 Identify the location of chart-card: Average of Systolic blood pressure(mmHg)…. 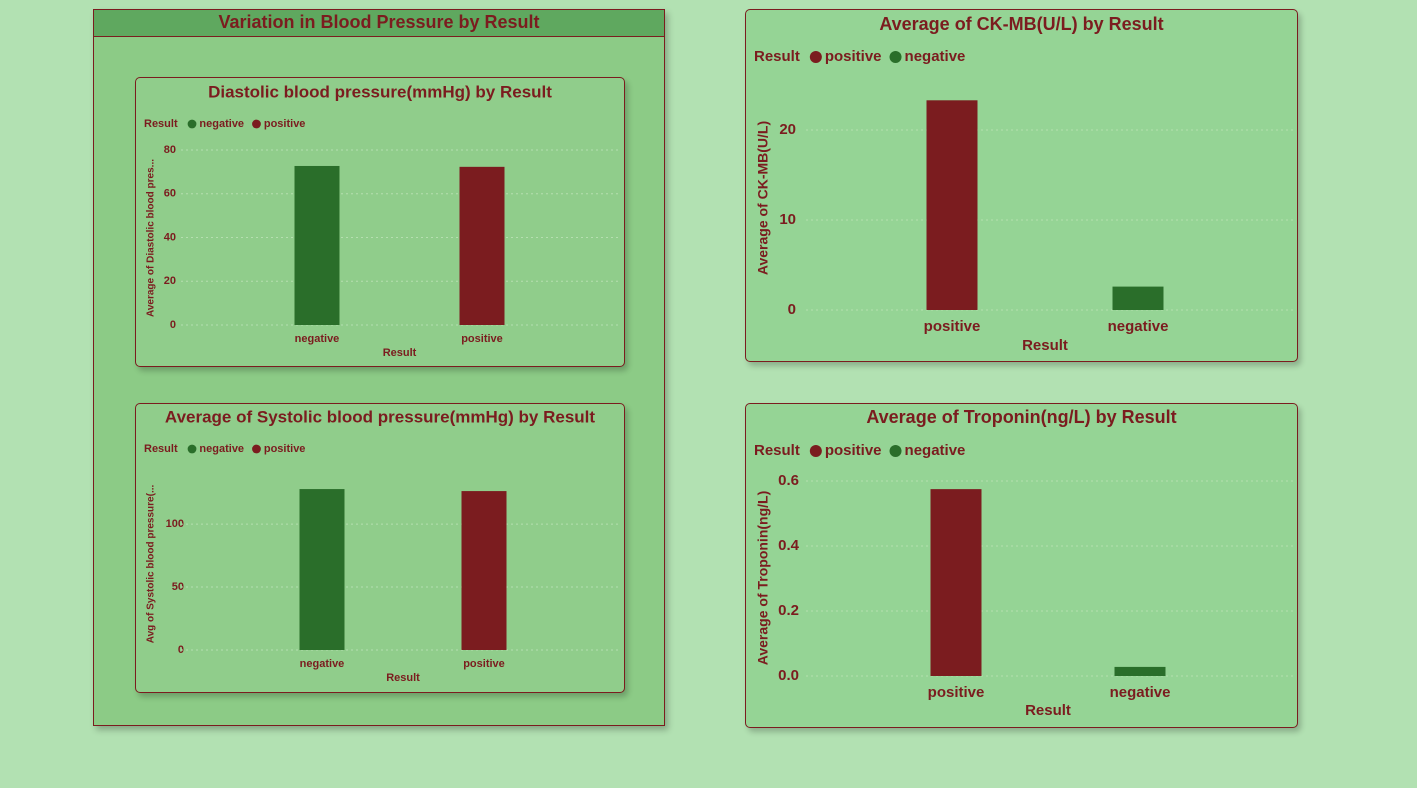
(380, 548).